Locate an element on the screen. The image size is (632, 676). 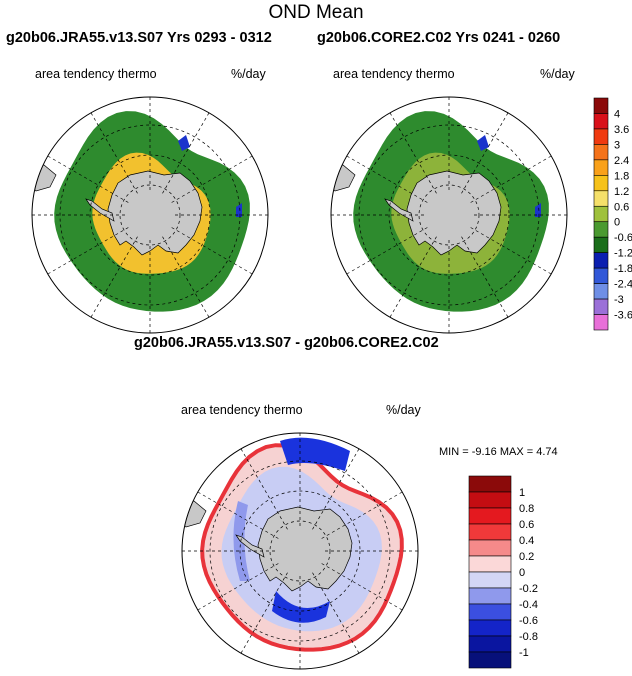
colorbar-abs-tick-label: -1.8 is located at coordinates (623, 269).